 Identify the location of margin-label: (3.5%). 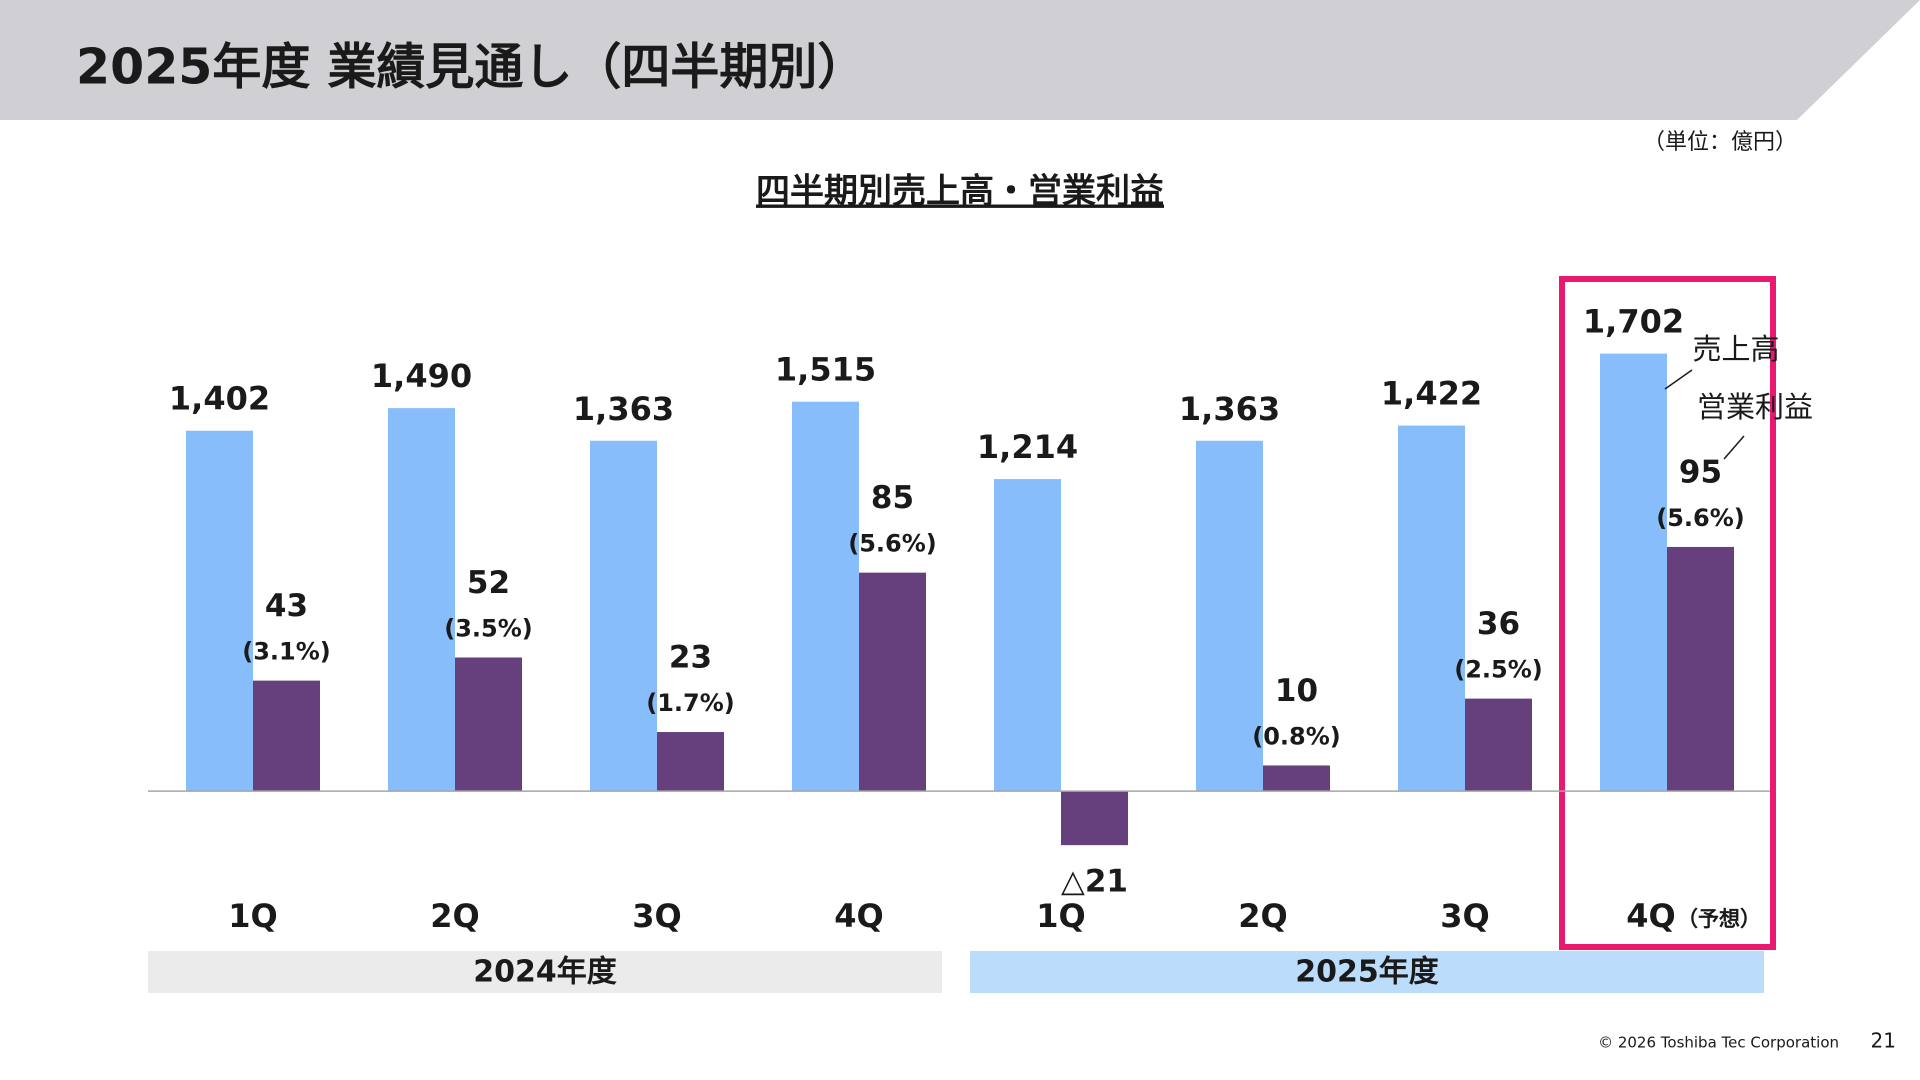
(488, 628).